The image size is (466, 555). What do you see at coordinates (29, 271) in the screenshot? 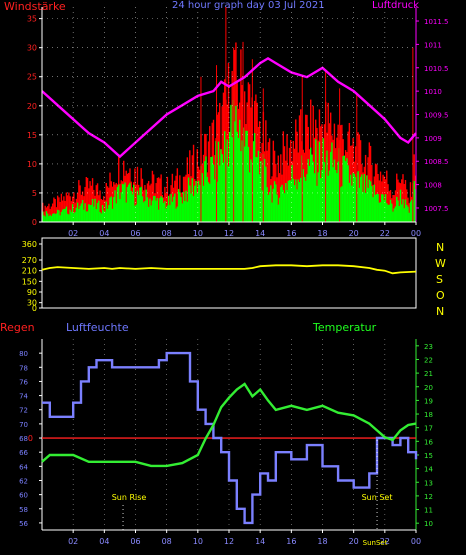
I see `direction-tick-label: 210` at bounding box center [29, 271].